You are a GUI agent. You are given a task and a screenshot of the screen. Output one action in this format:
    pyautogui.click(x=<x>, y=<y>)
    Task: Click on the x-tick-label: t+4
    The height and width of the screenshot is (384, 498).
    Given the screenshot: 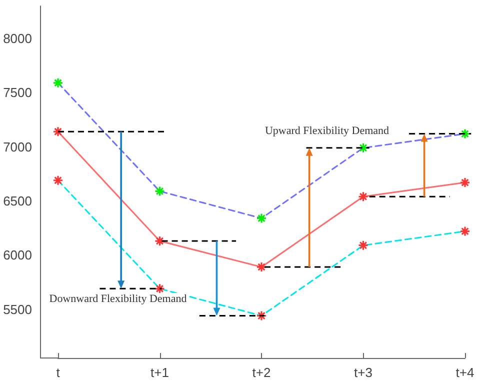 What is the action you would take?
    pyautogui.click(x=465, y=372)
    